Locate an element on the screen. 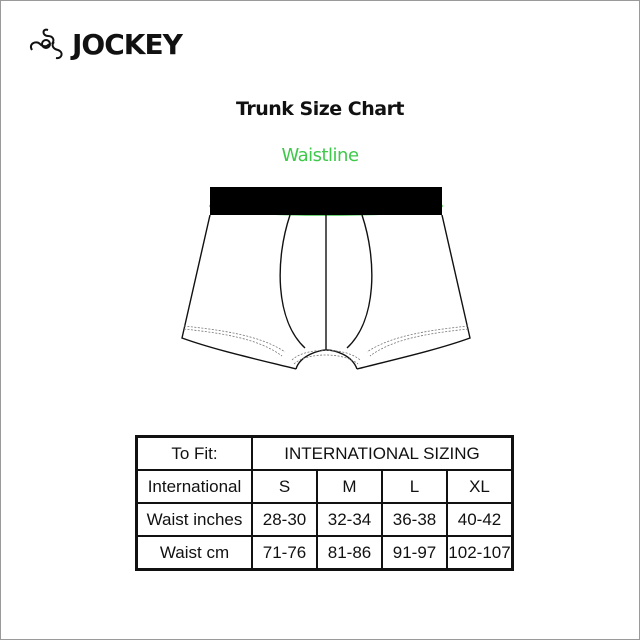 Image resolution: width=640 pixels, height=640 pixels. to-fit-header: To Fit: is located at coordinates (194, 453).